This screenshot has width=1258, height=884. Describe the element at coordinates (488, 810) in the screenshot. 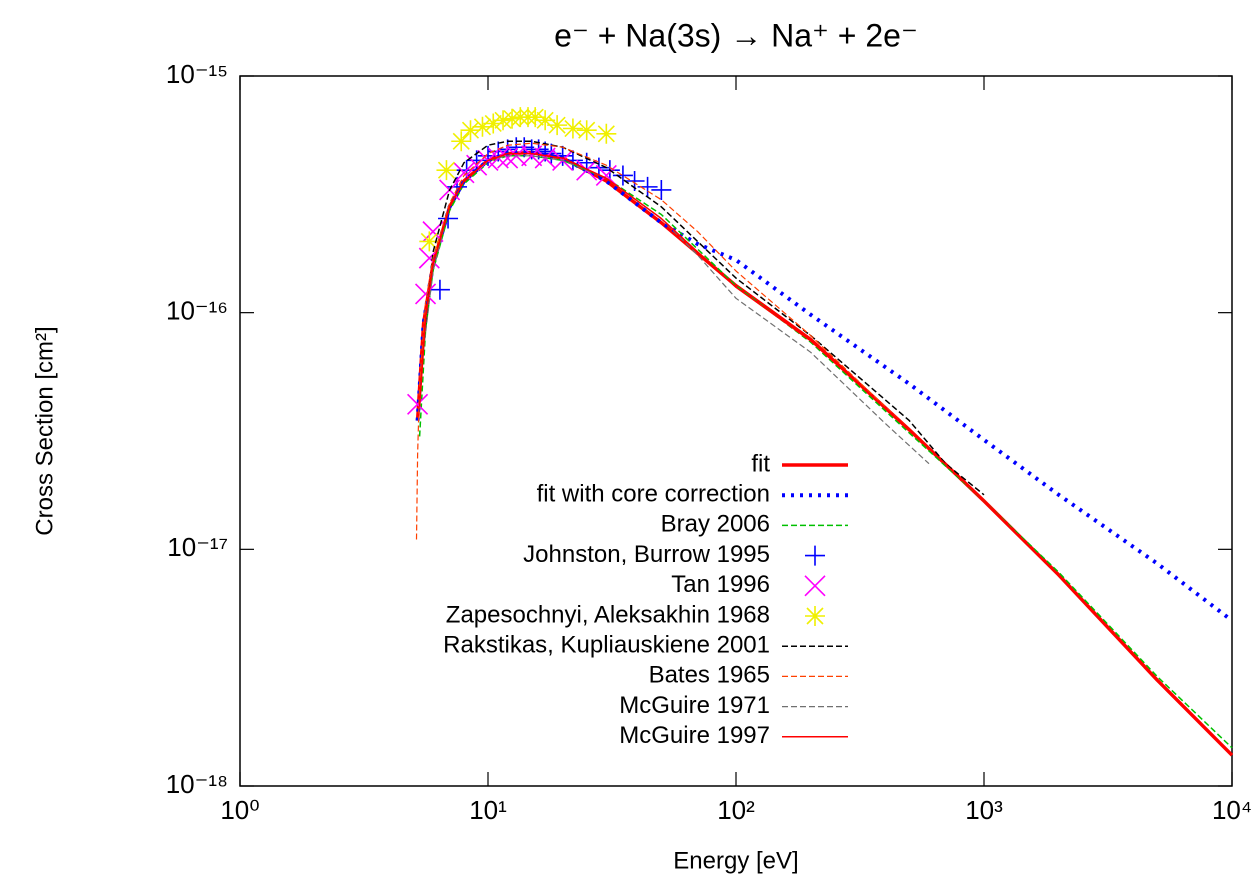

I see `x-tick-label: 10¹` at that location.